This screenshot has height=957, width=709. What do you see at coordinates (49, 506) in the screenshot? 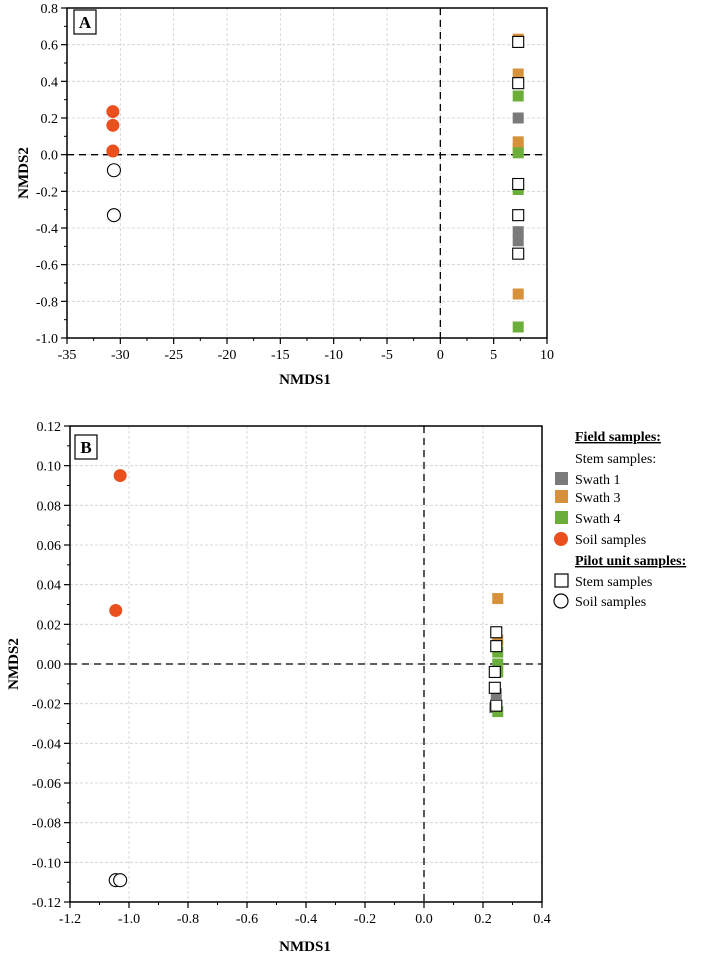
I see `y-tick-label: 0.08` at bounding box center [49, 506].